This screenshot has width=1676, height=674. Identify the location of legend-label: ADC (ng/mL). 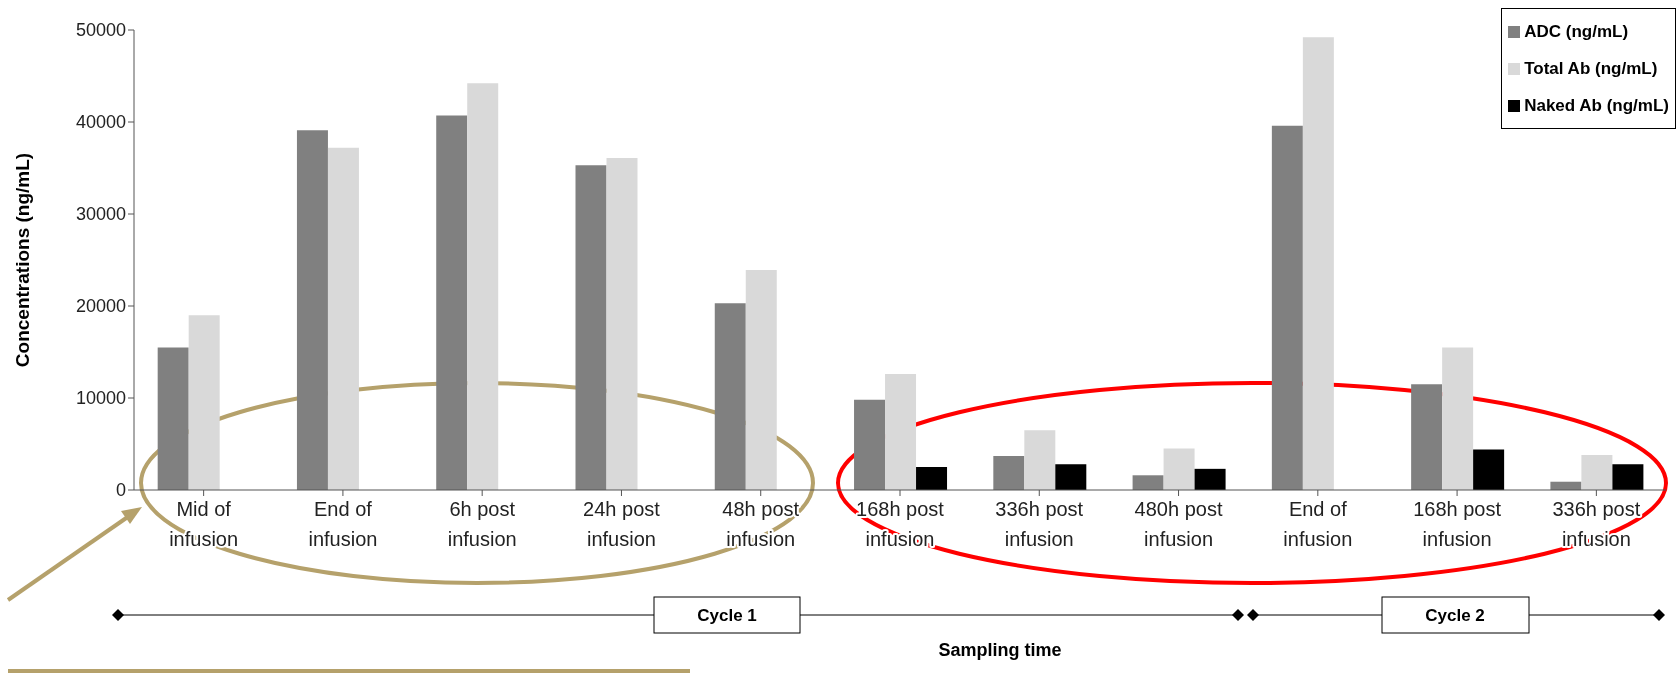
(1576, 32).